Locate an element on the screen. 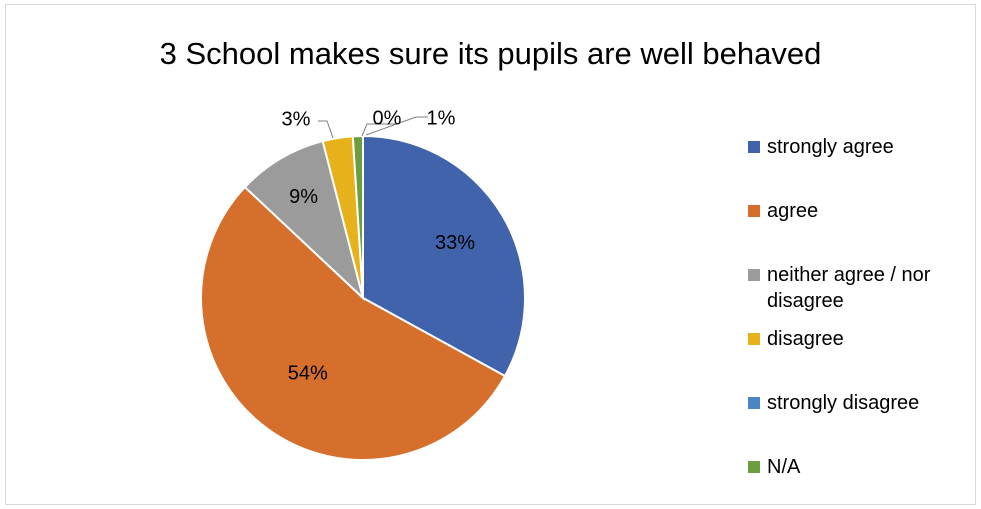 Image resolution: width=981 pixels, height=509 pixels. legend-label: strongly agree is located at coordinates (830, 147).